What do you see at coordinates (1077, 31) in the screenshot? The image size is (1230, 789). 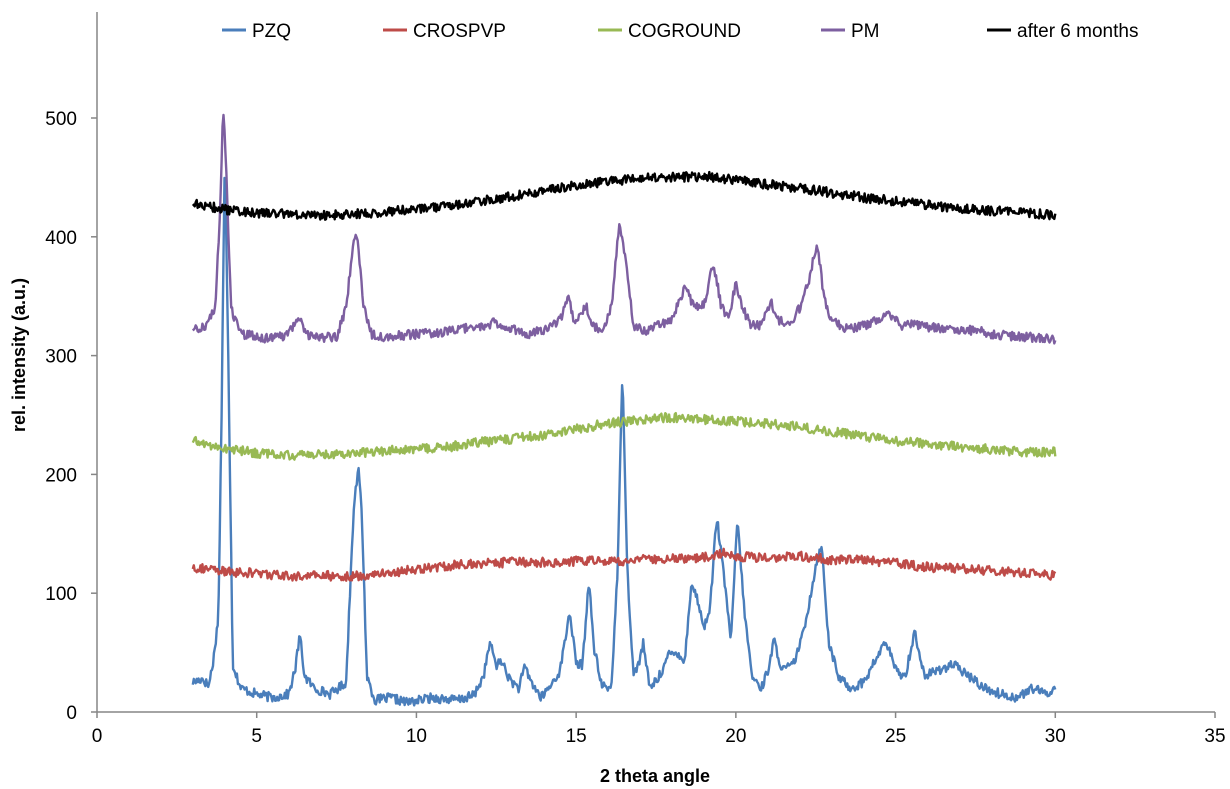 I see `legend-label-after-6-months: after 6 months` at bounding box center [1077, 31].